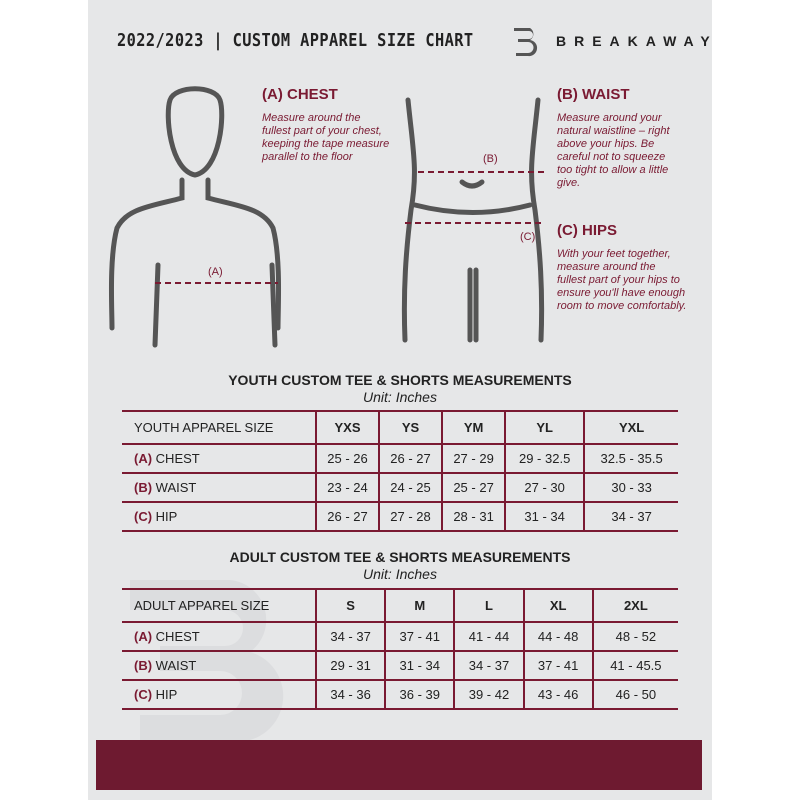 The height and width of the screenshot is (800, 800). What do you see at coordinates (473, 487) in the screenshot?
I see `table-cell: 25 - 27` at bounding box center [473, 487].